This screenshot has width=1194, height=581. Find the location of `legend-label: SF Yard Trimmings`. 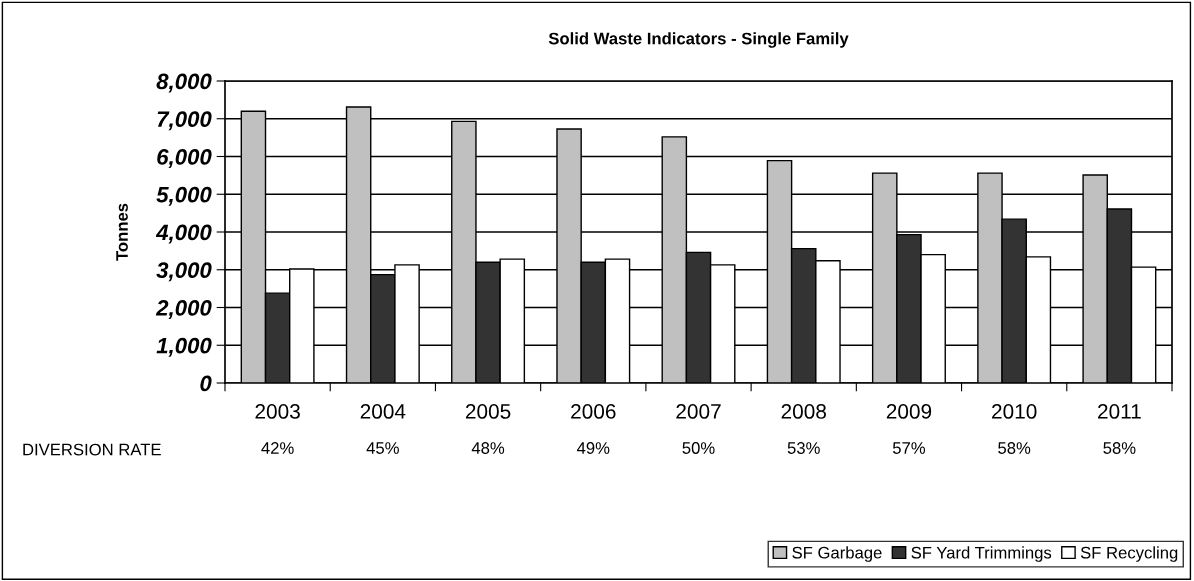

legend-label: SF Yard Trimmings is located at coordinates (981, 554).